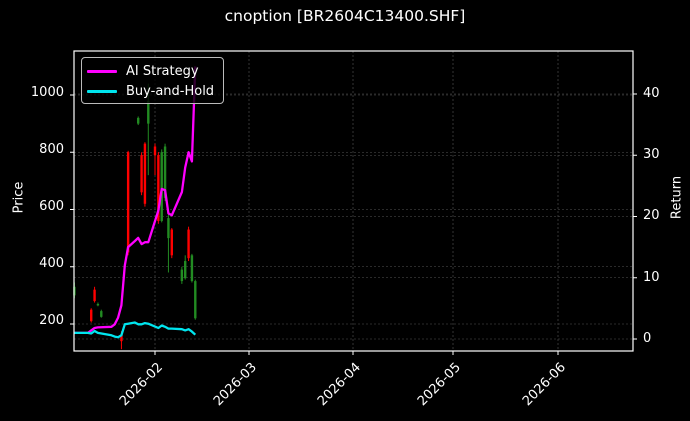  Describe the element at coordinates (51, 206) in the screenshot. I see `y-tick-left: 600` at that location.